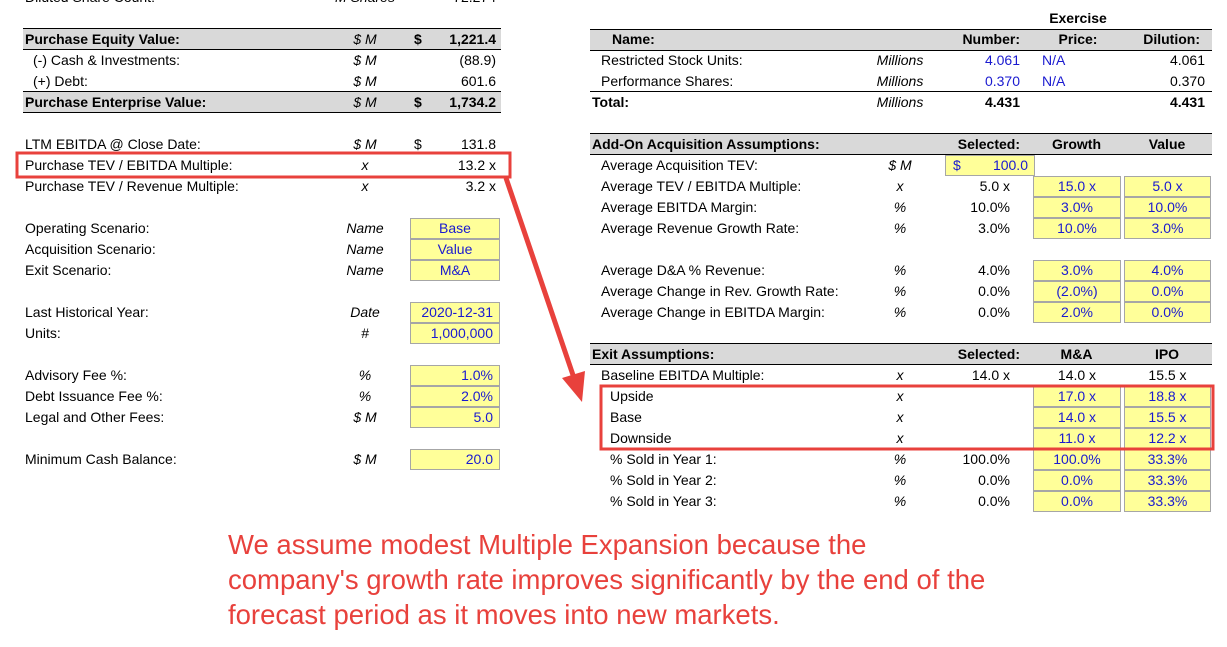 The image size is (1227, 647). What do you see at coordinates (901, 91) in the screenshot?
I see `total-rule` at bounding box center [901, 91].